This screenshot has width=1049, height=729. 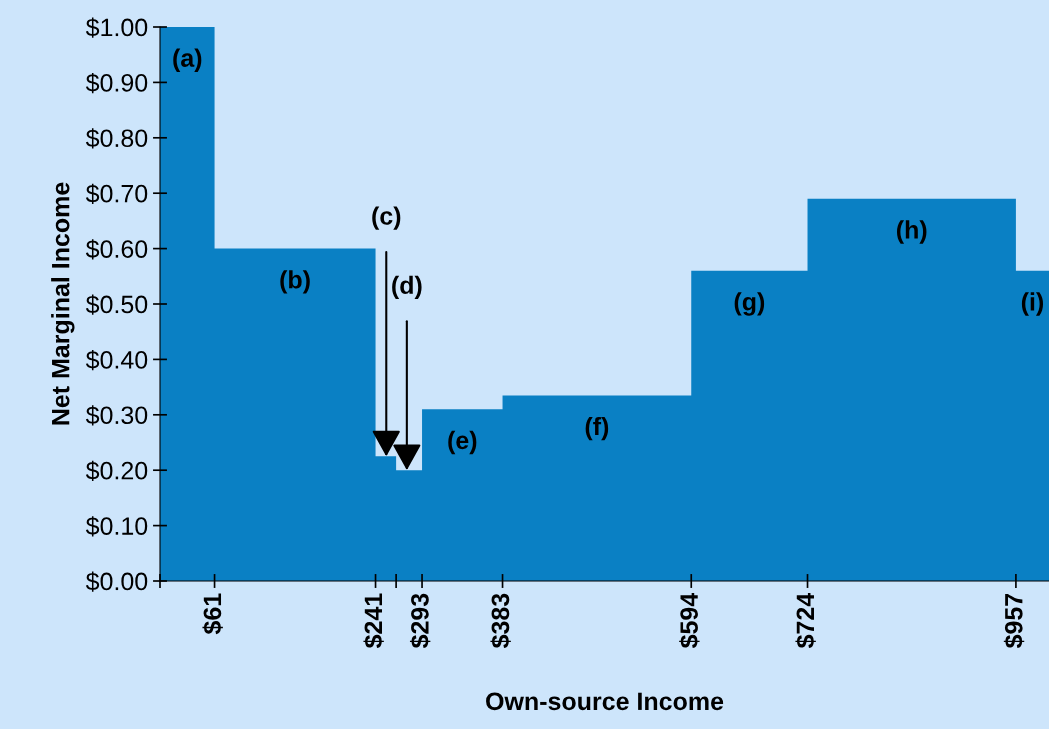 What do you see at coordinates (187, 60) in the screenshot?
I see `annotation: (a)` at bounding box center [187, 60].